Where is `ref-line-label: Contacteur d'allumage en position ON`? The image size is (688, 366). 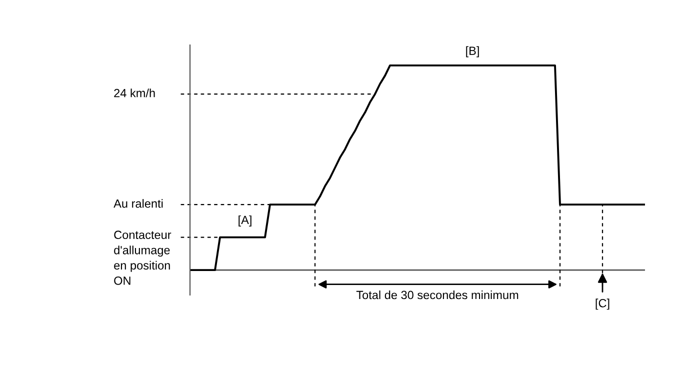 ref-line-label: Contacteur d'allumage en position ON is located at coordinates (143, 257).